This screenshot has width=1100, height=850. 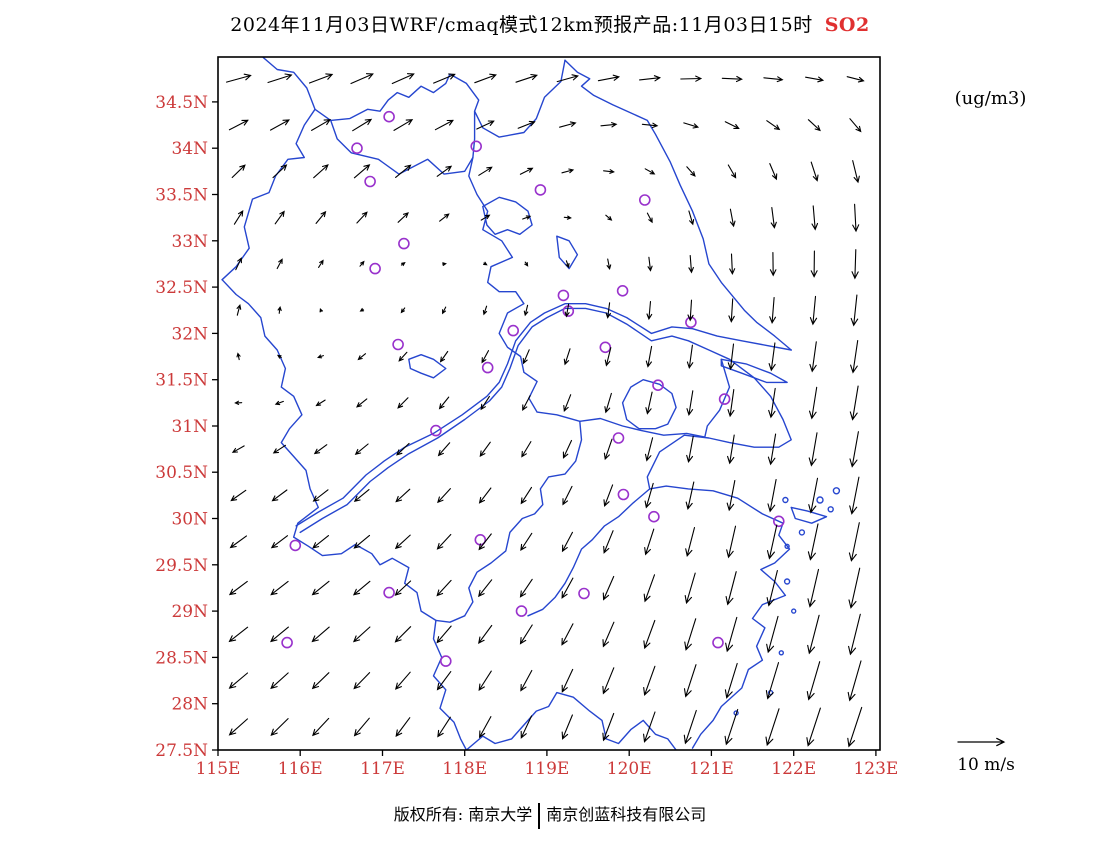 I want to click on boundary-shanghai_border, so click(x=717, y=398).